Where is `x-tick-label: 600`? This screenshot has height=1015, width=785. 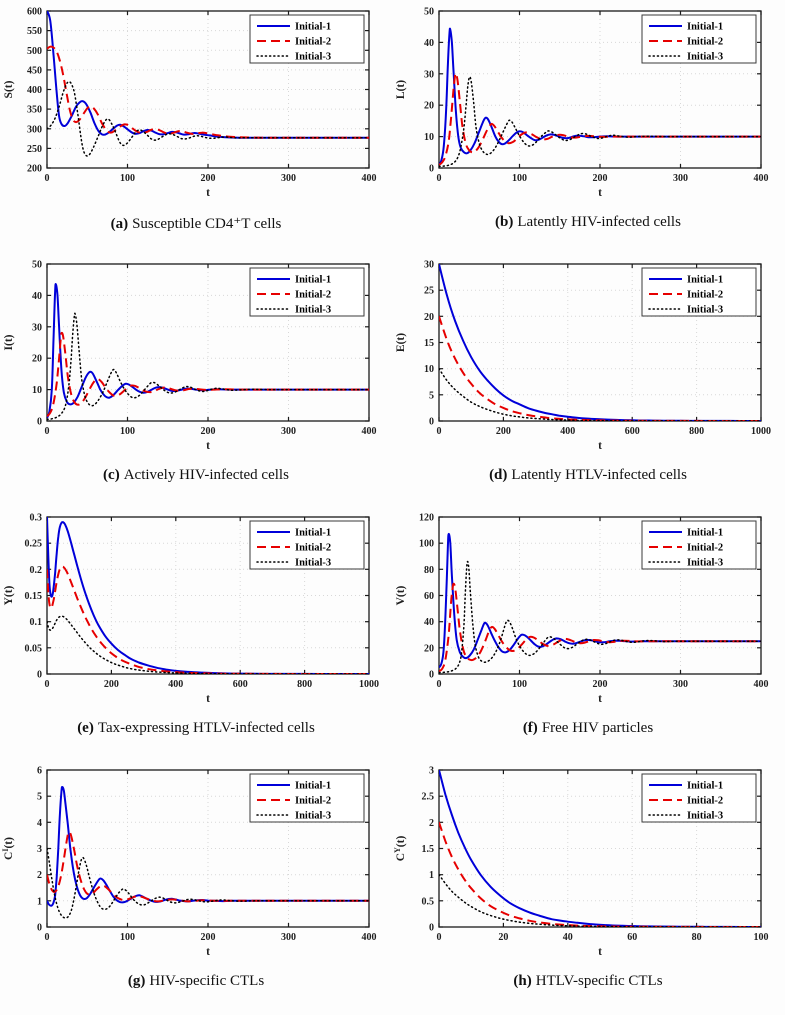
x-tick-label: 600 is located at coordinates (632, 431).